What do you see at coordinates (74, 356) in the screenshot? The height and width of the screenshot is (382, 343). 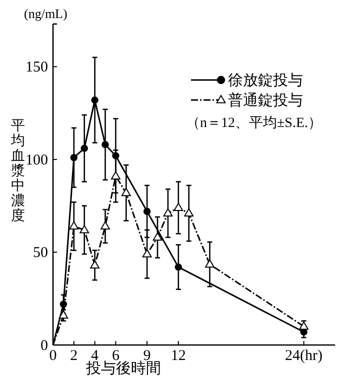 I see `x-tick-label: 2` at bounding box center [74, 356].